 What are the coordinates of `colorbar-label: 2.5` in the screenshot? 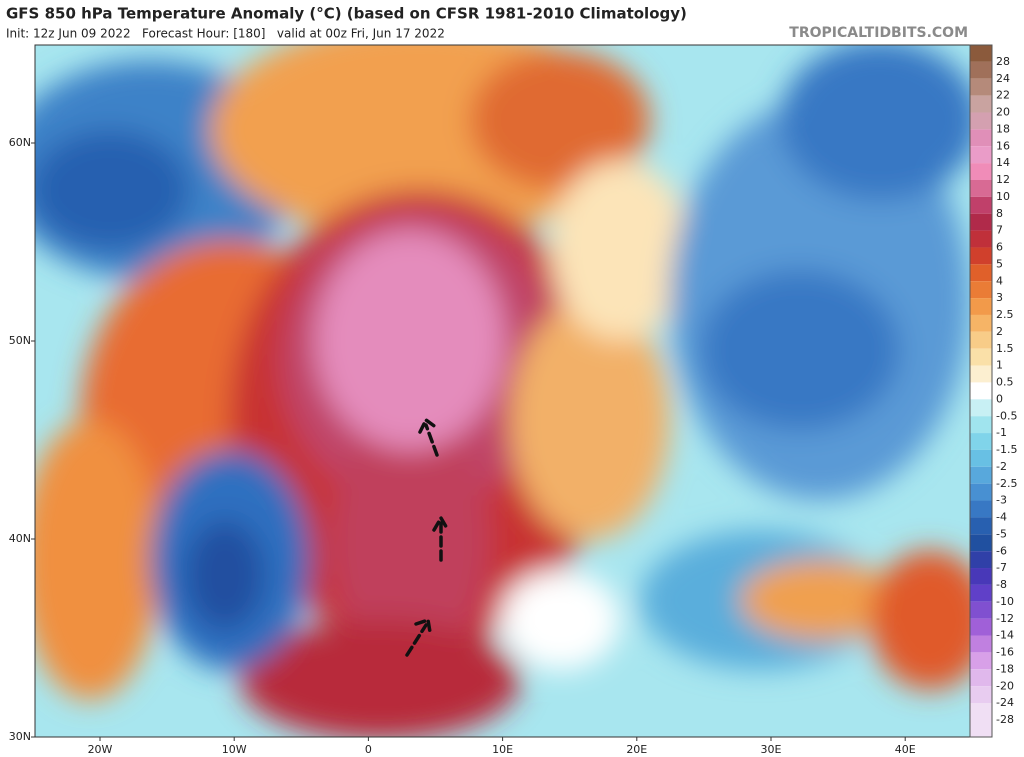 It's located at (1005, 314).